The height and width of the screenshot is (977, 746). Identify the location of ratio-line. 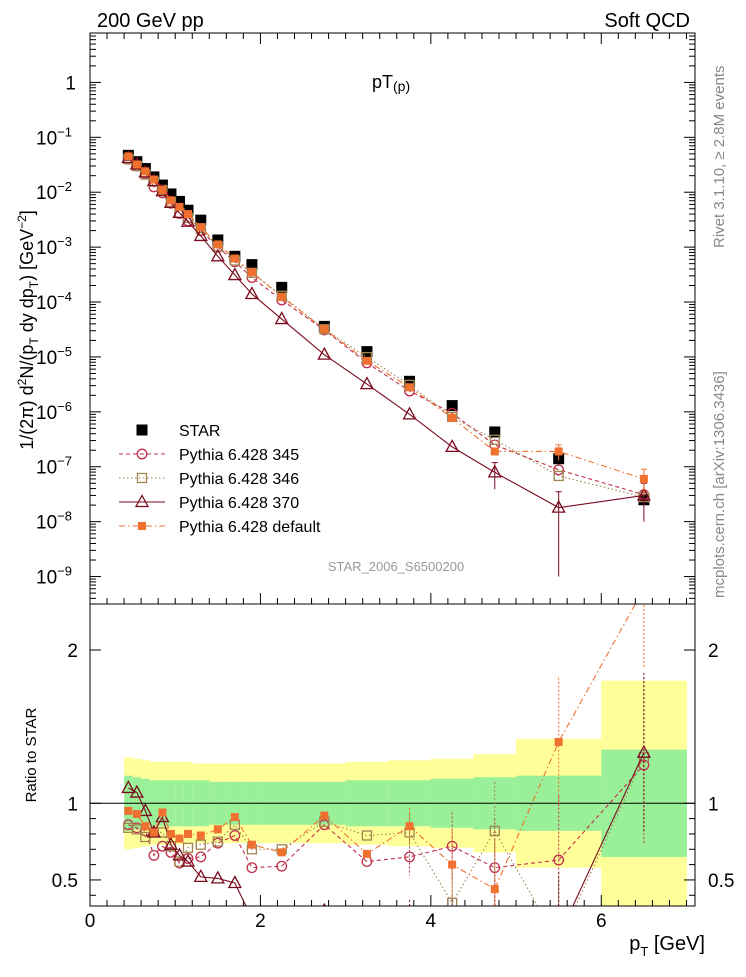
(386, 831).